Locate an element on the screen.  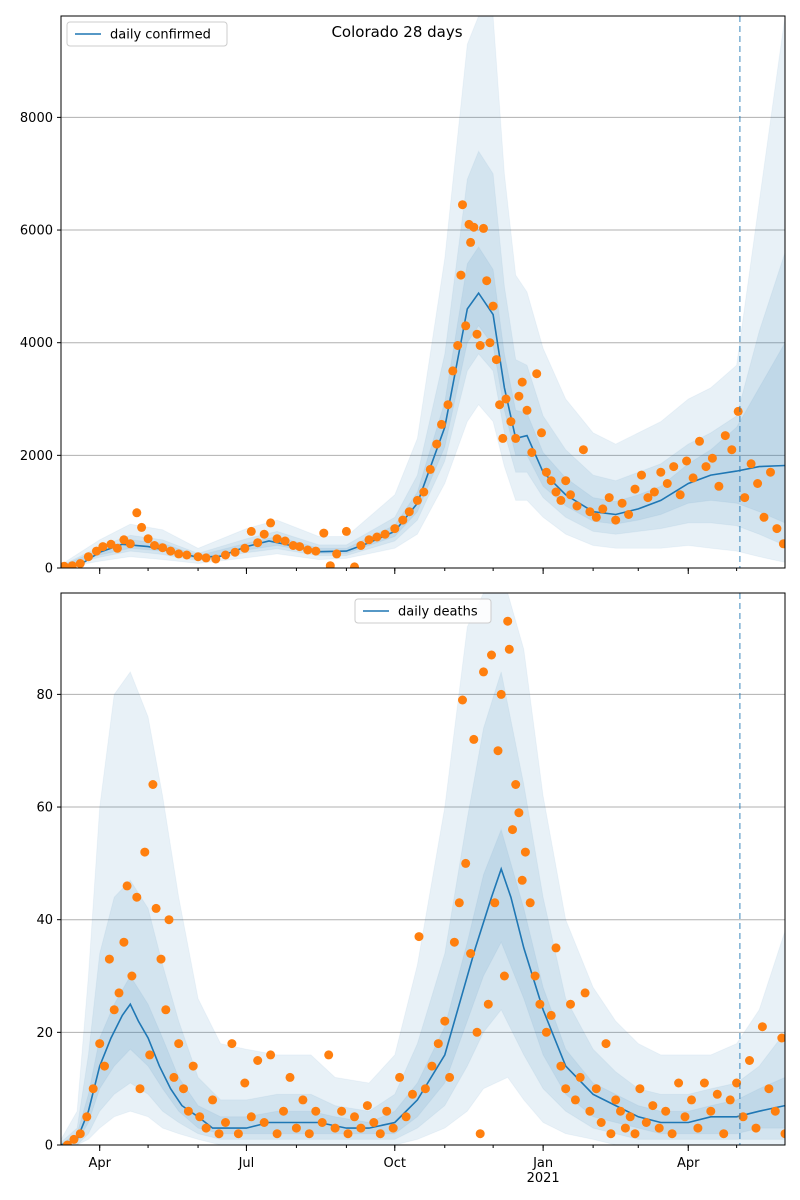
legend-label: daily confirmed is located at coordinates (160, 35).